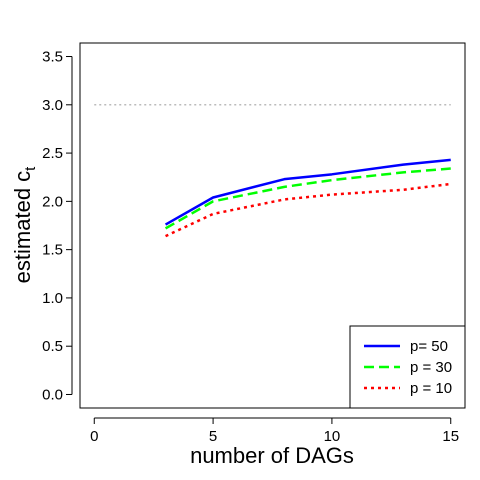 Image resolution: width=480 pixels, height=480 pixels. What do you see at coordinates (52, 394) in the screenshot?
I see `y-tick-label: 0.0` at bounding box center [52, 394].